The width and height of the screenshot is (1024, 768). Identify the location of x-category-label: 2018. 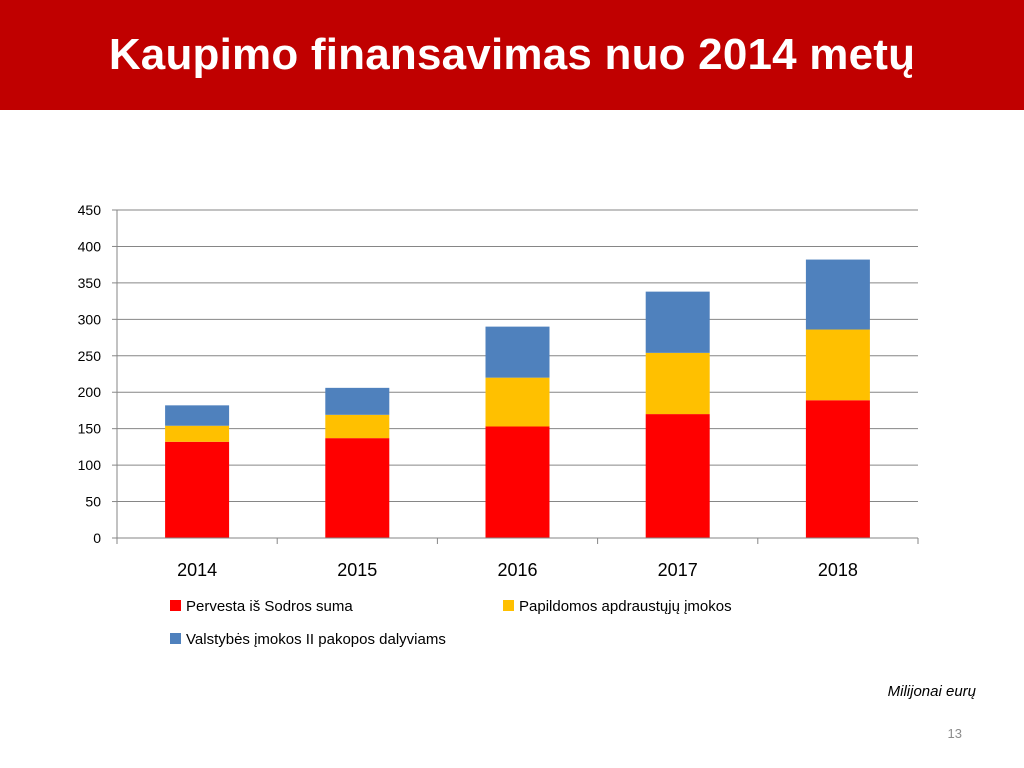
(838, 570).